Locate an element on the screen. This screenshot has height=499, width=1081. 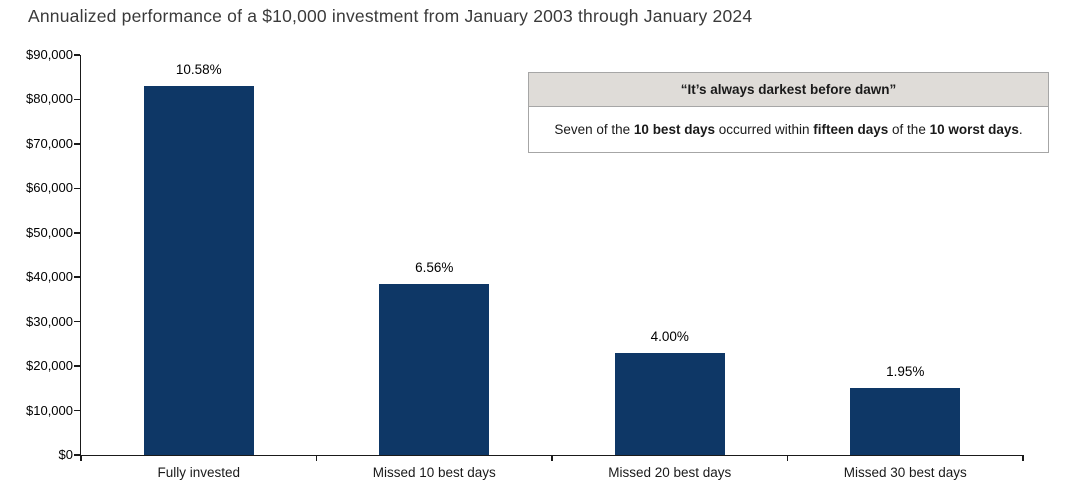
y-axis-label: $20,000 is located at coordinates (49, 366).